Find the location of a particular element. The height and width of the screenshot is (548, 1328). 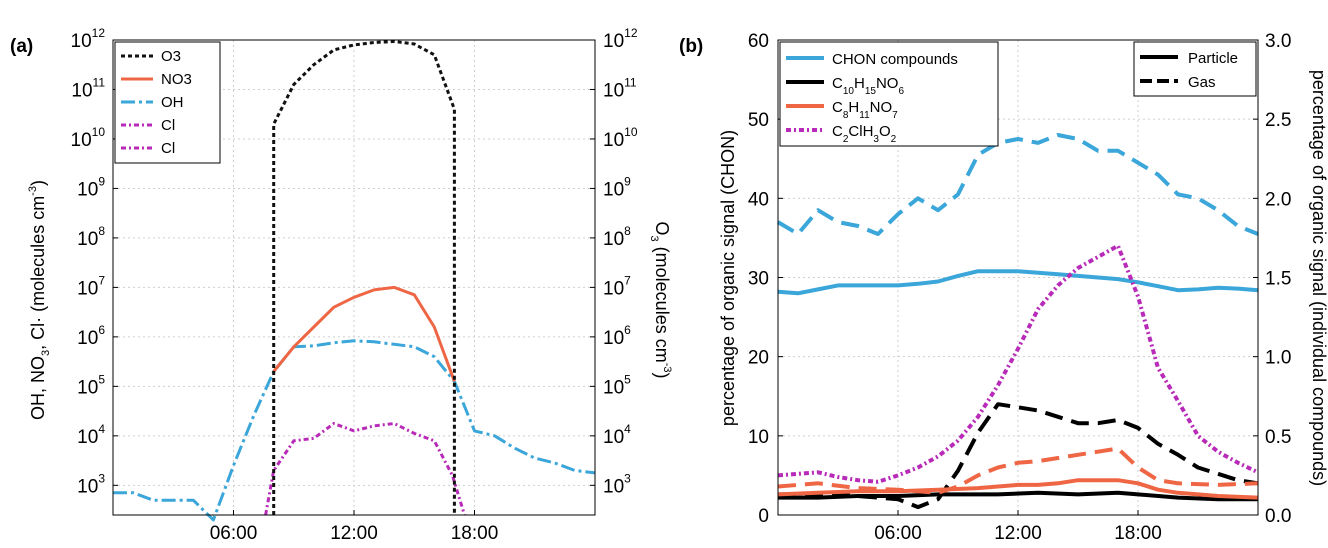

panel-a-y-tick-label: 10³ is located at coordinates (91, 484).